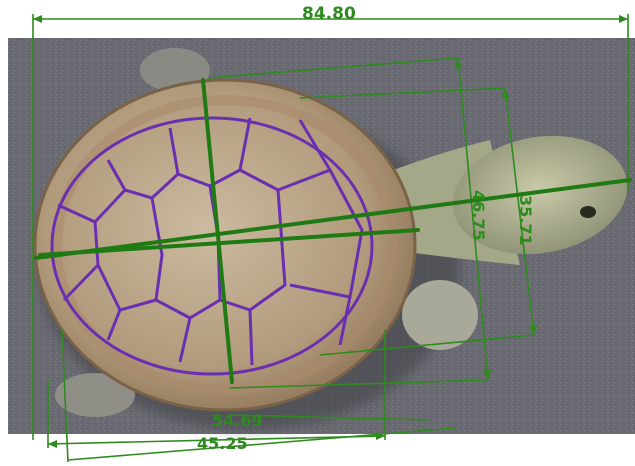 The image size is (635, 466). Describe the element at coordinates (440, 315) in the screenshot. I see `front-right-leg` at that location.